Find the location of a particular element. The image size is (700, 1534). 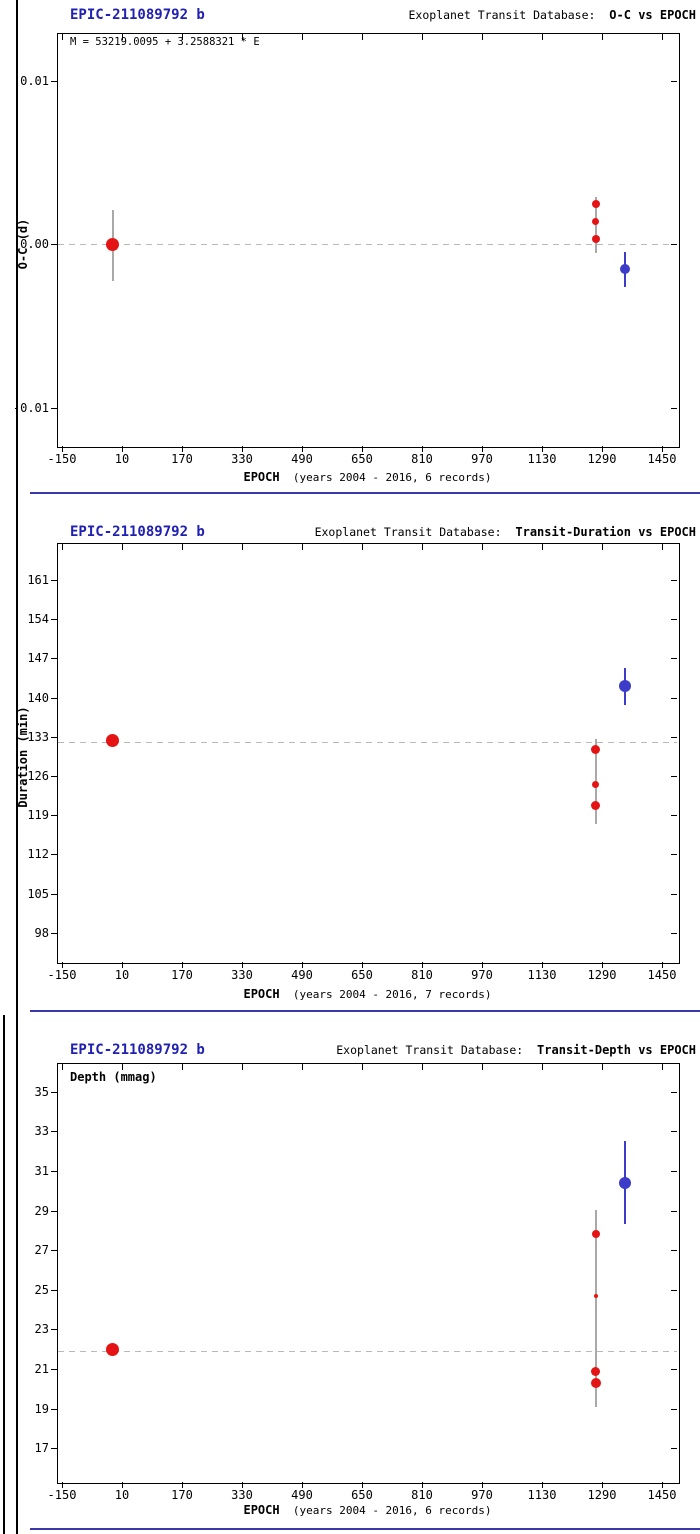

y-tick-label: 112 is located at coordinates (38, 854).